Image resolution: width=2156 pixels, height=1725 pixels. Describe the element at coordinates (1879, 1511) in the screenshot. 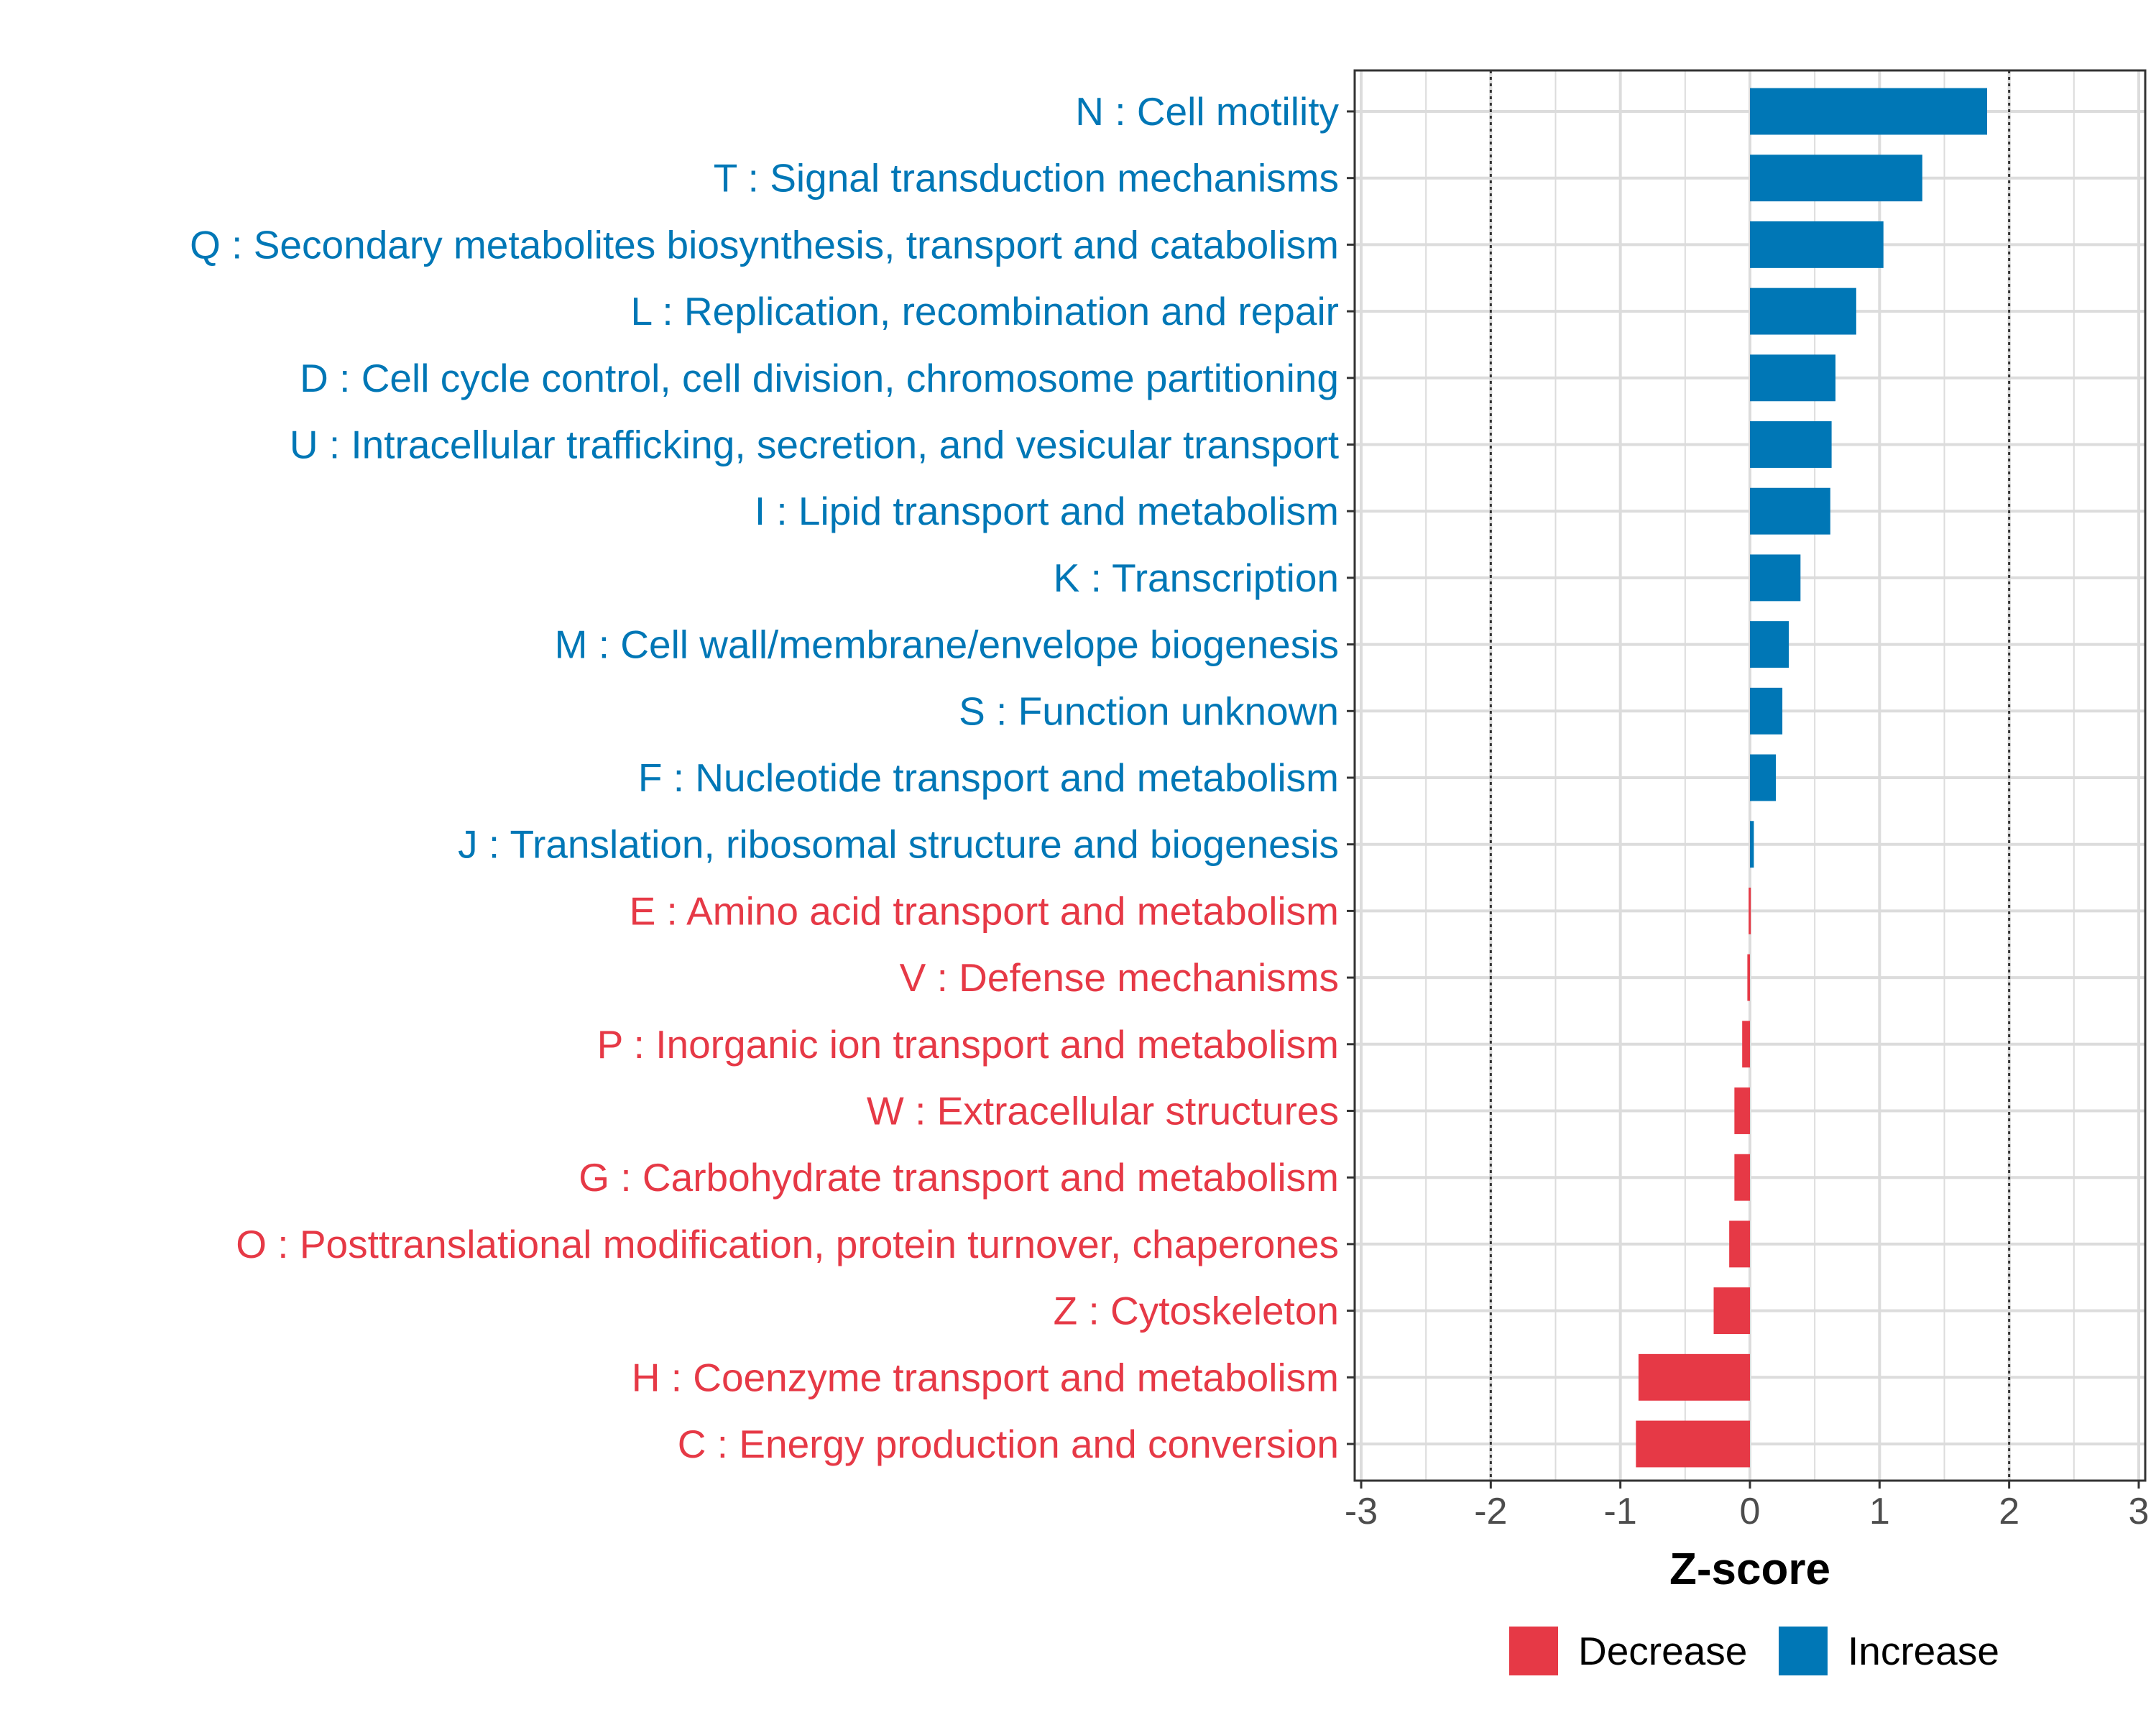

I see `x-tick-label: 1` at that location.